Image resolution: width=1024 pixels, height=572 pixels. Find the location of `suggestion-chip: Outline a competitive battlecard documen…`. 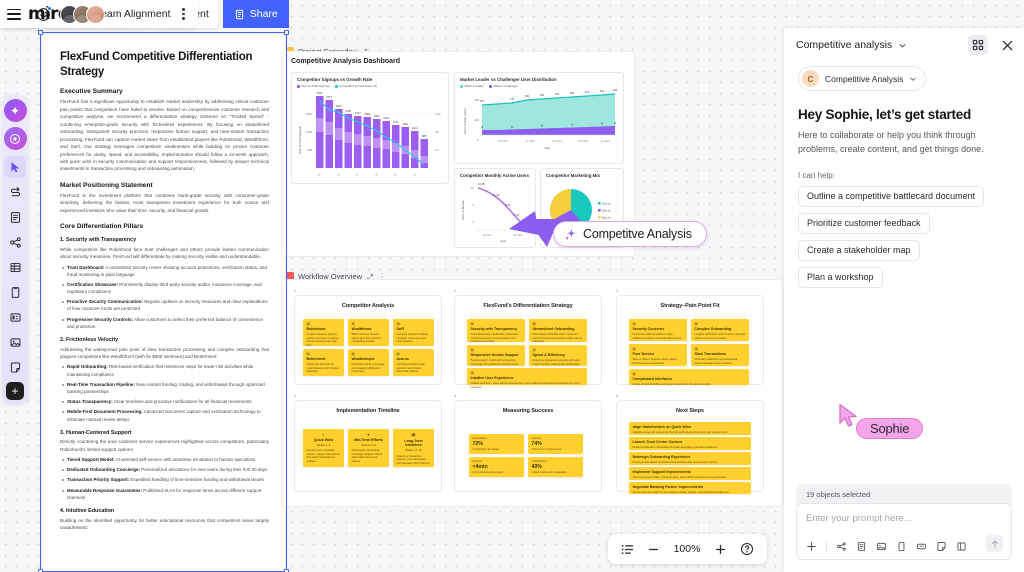

suggestion-chip: Outline a competitive battlecard documen… is located at coordinates (891, 196).